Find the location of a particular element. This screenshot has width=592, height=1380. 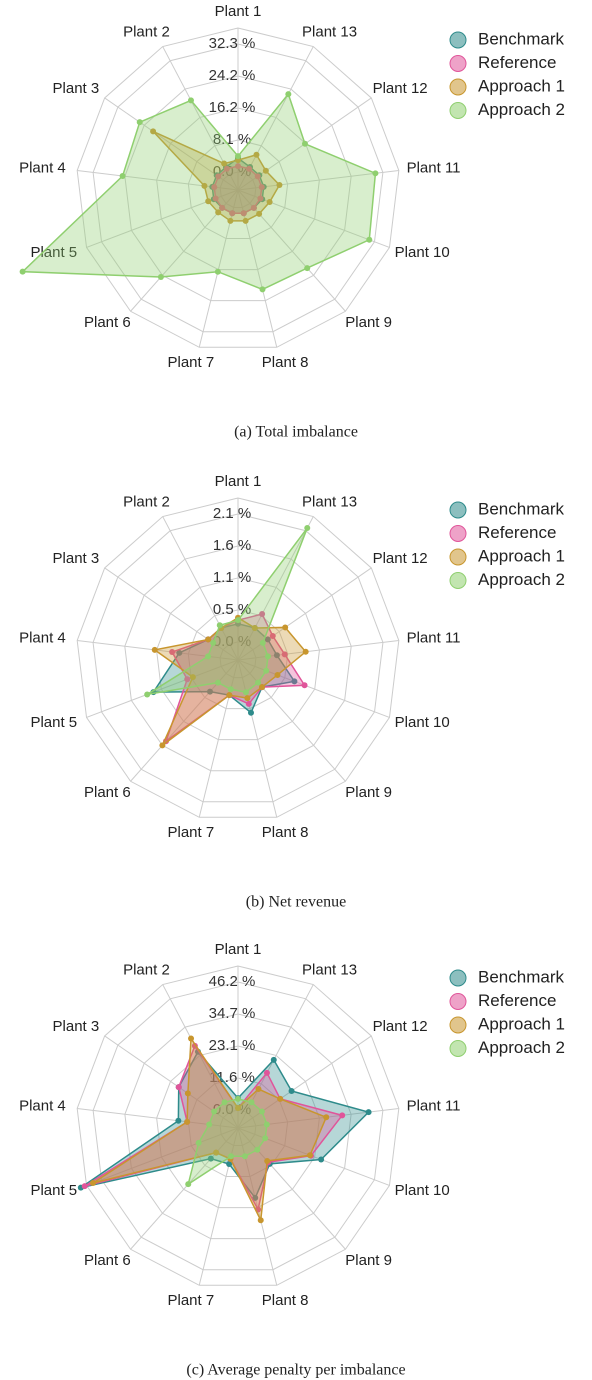

y-tick-label: 1.1 % is located at coordinates (232, 577).